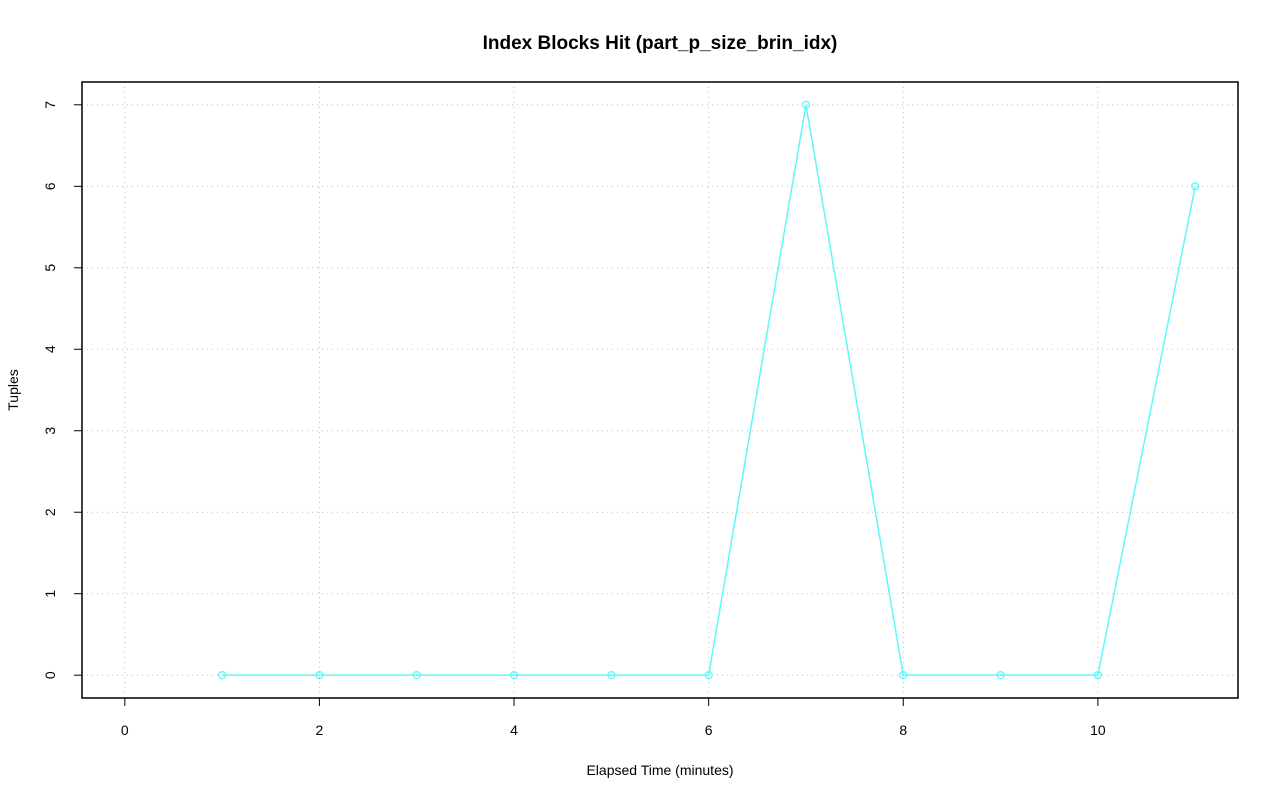 This screenshot has width=1280, height=801. I want to click on x-tick-label: 6, so click(709, 730).